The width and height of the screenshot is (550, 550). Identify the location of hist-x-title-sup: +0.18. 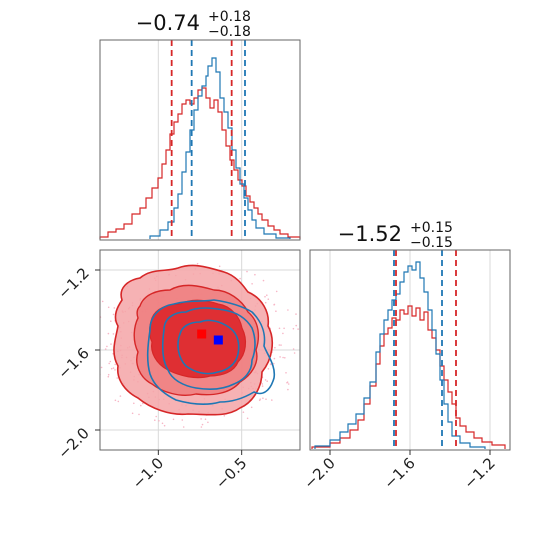
(229, 17).